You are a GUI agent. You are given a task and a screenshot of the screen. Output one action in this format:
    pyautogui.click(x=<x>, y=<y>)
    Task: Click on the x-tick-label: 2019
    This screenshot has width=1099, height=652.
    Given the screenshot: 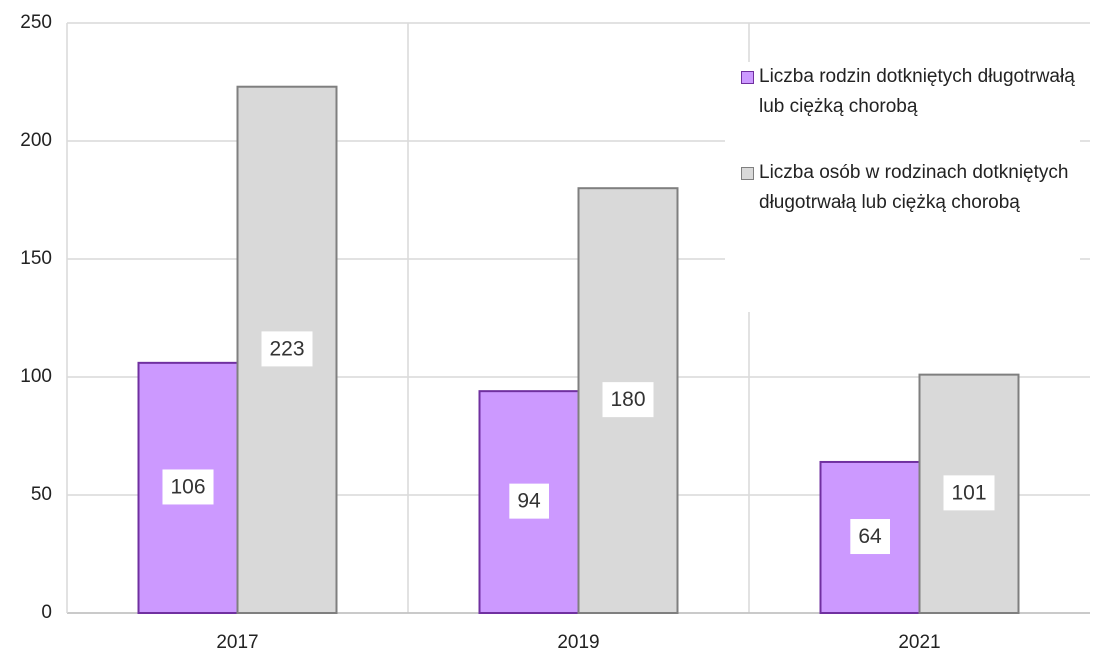 What is the action you would take?
    pyautogui.click(x=578, y=642)
    